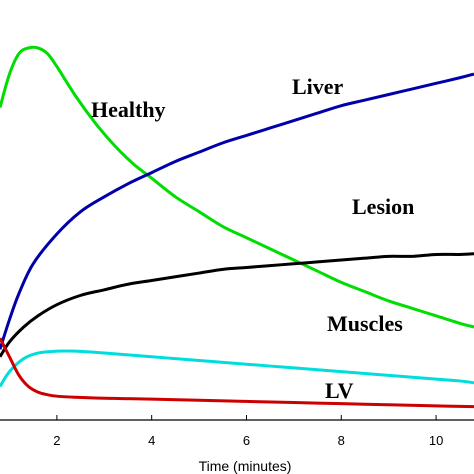 The image size is (474, 474). What do you see at coordinates (339, 390) in the screenshot?
I see `series-label-lv: LV` at bounding box center [339, 390].